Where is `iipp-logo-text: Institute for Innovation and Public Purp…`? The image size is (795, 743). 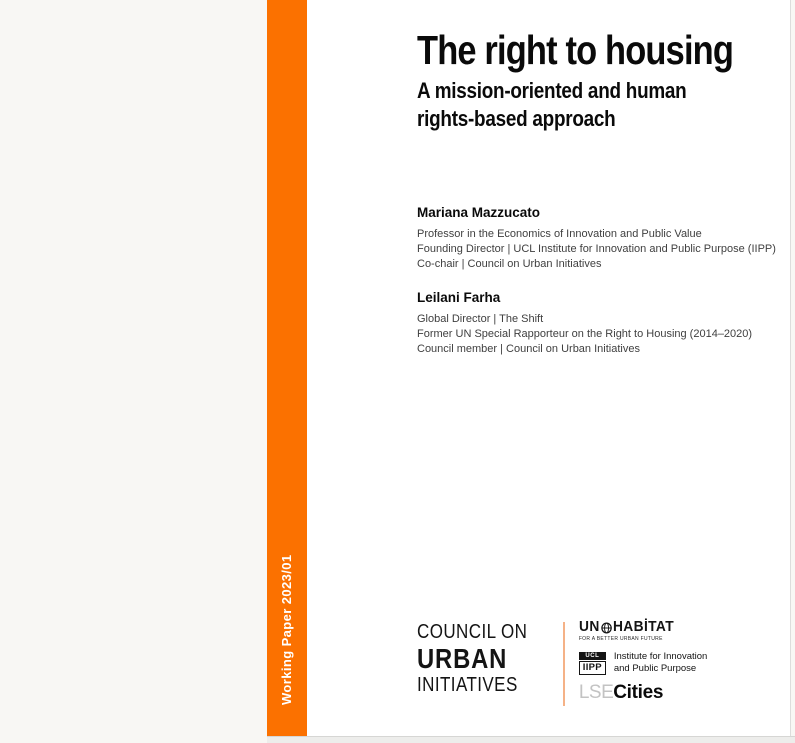 iipp-logo-text: Institute for Innovation and Public Purp… is located at coordinates (660, 663).